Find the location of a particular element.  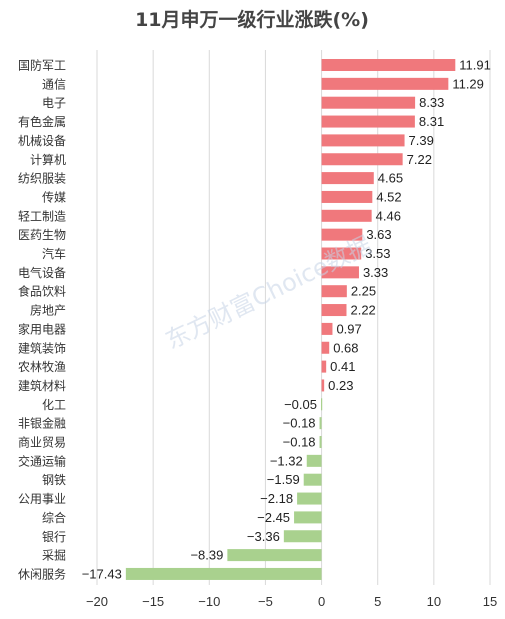

category-label: 房地产 is located at coordinates (48, 310).